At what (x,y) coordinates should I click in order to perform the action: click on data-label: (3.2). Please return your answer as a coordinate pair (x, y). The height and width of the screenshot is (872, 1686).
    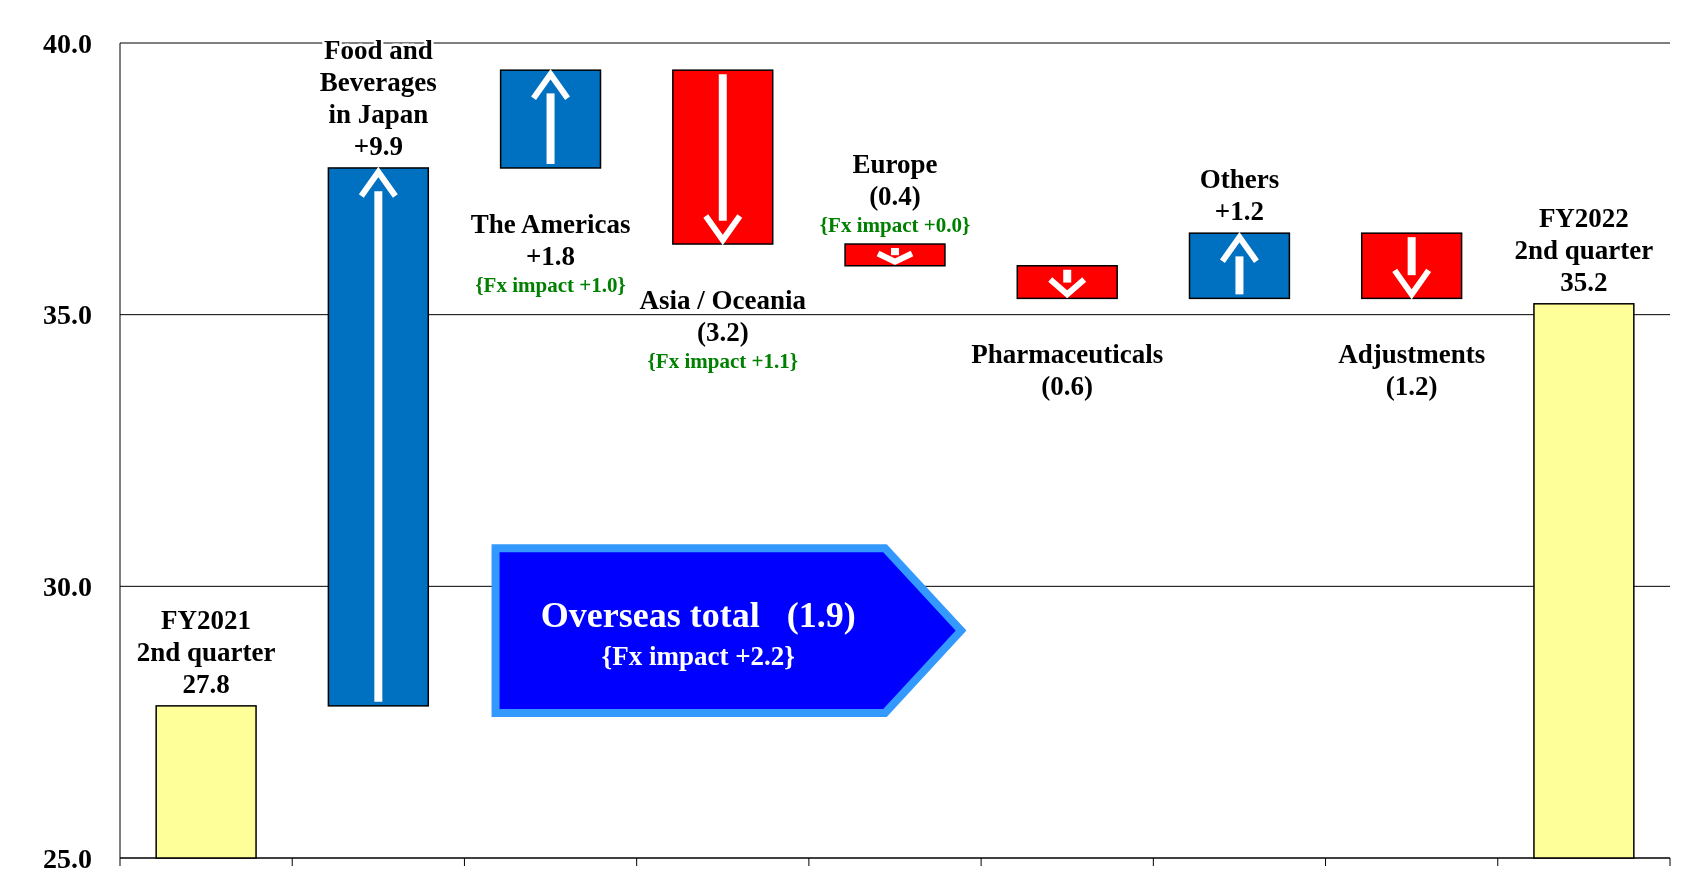
    Looking at the image, I should click on (722, 332).